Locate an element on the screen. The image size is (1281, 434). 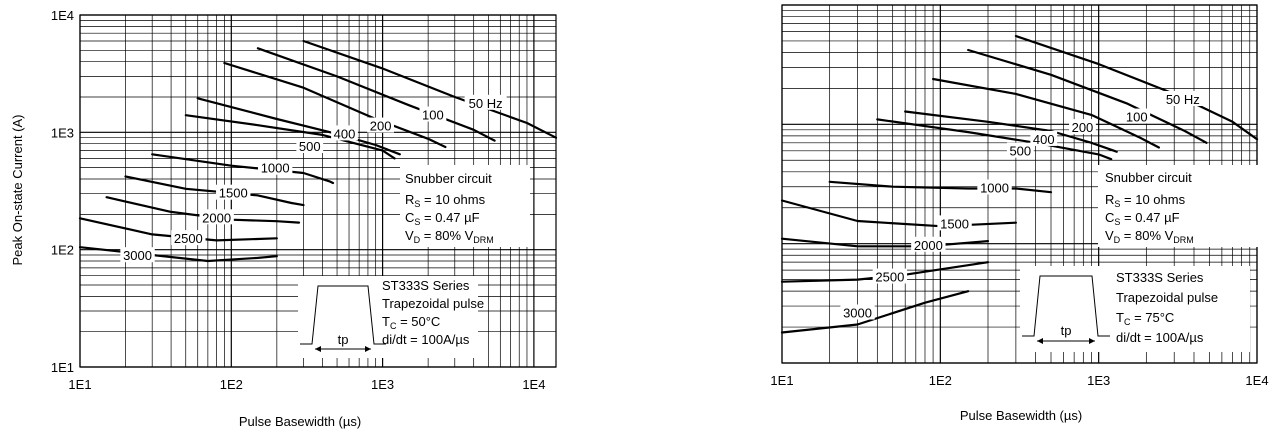
right-didt: di/dt = 100A/µs is located at coordinates (1160, 337).